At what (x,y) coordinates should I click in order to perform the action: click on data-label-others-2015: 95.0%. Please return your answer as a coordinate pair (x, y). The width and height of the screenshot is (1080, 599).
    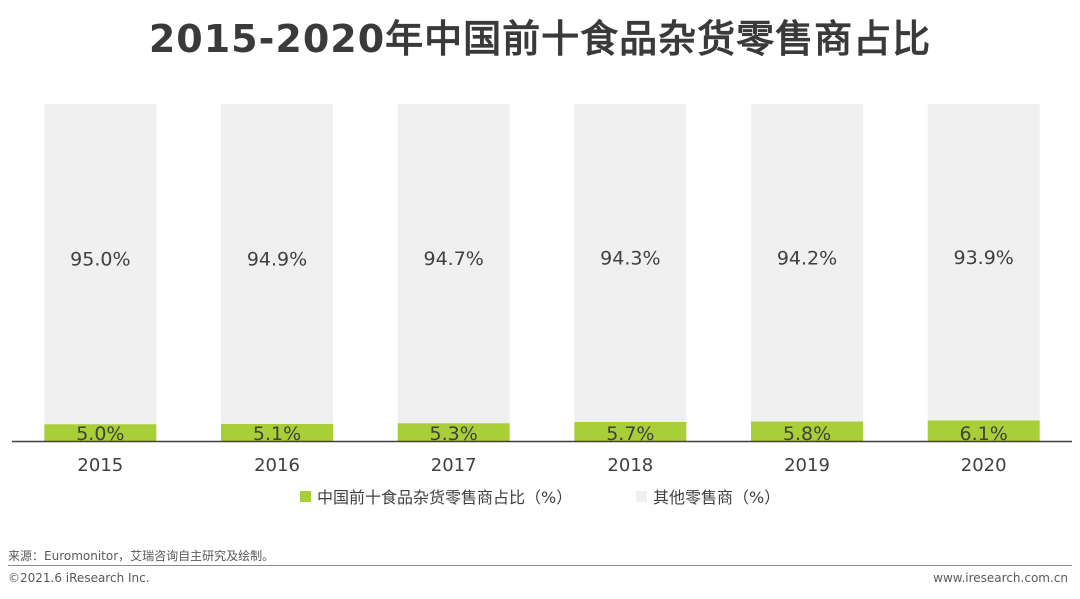
    Looking at the image, I should click on (100, 260).